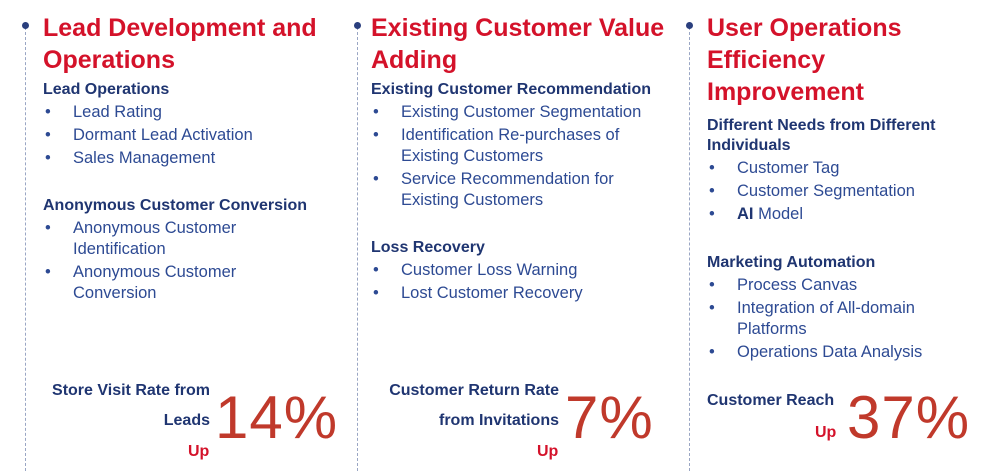 The image size is (981, 471). I want to click on stat-value: 37%, so click(909, 417).